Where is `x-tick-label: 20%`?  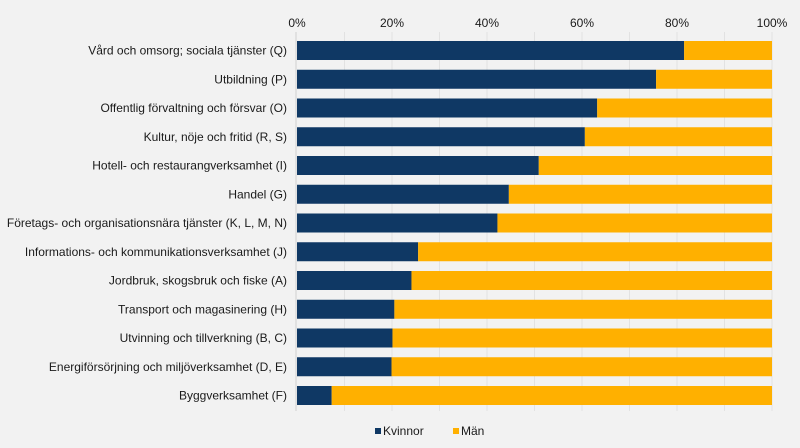
x-tick-label: 20% is located at coordinates (392, 23).